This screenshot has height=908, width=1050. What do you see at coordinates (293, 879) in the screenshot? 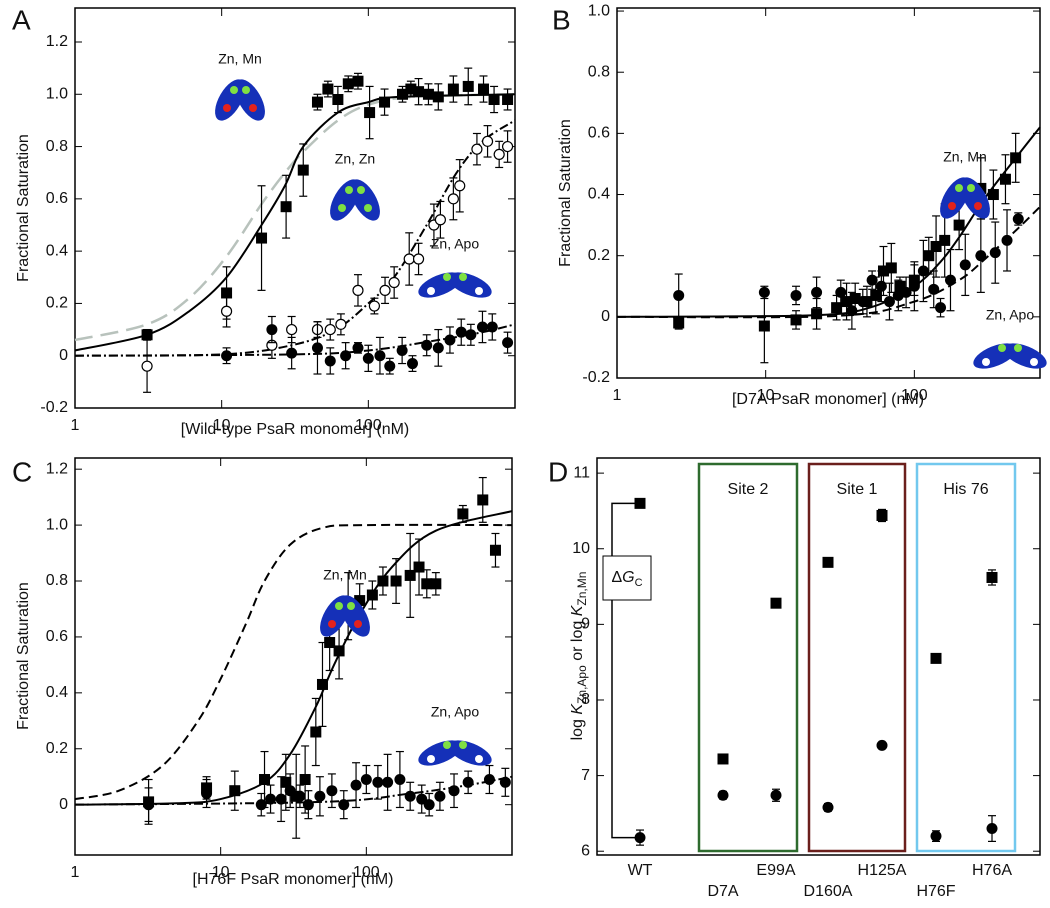
I see `x-axis-label: [H76F PsaR monomer] (nM)` at bounding box center [293, 879].